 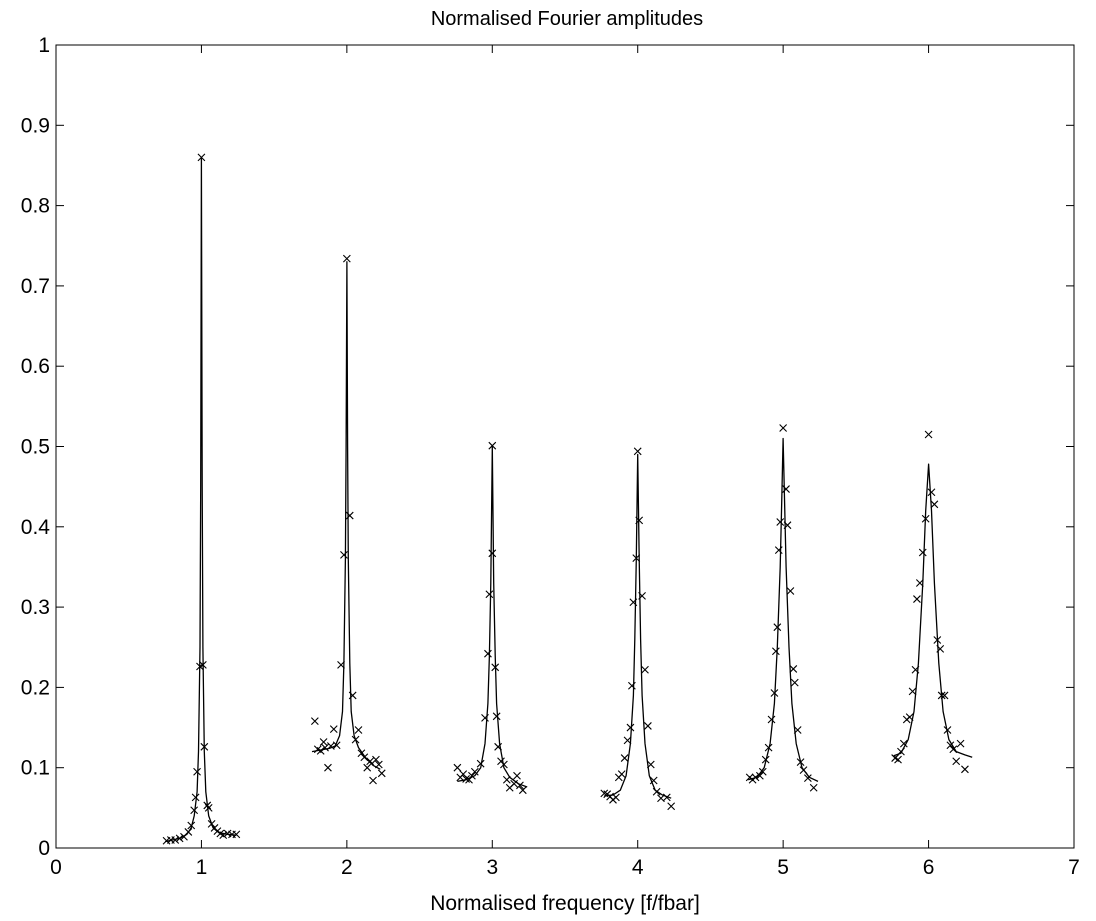 What do you see at coordinates (36, 527) in the screenshot?
I see `y-tick-label: 0.4` at bounding box center [36, 527].